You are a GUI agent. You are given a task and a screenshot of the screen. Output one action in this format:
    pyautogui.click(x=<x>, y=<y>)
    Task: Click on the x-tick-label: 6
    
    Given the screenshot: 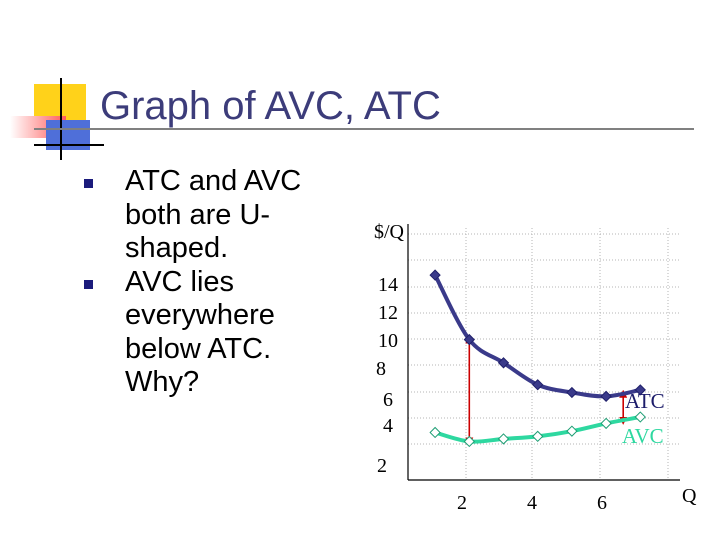 What is the action you would take?
    pyautogui.click(x=602, y=503)
    